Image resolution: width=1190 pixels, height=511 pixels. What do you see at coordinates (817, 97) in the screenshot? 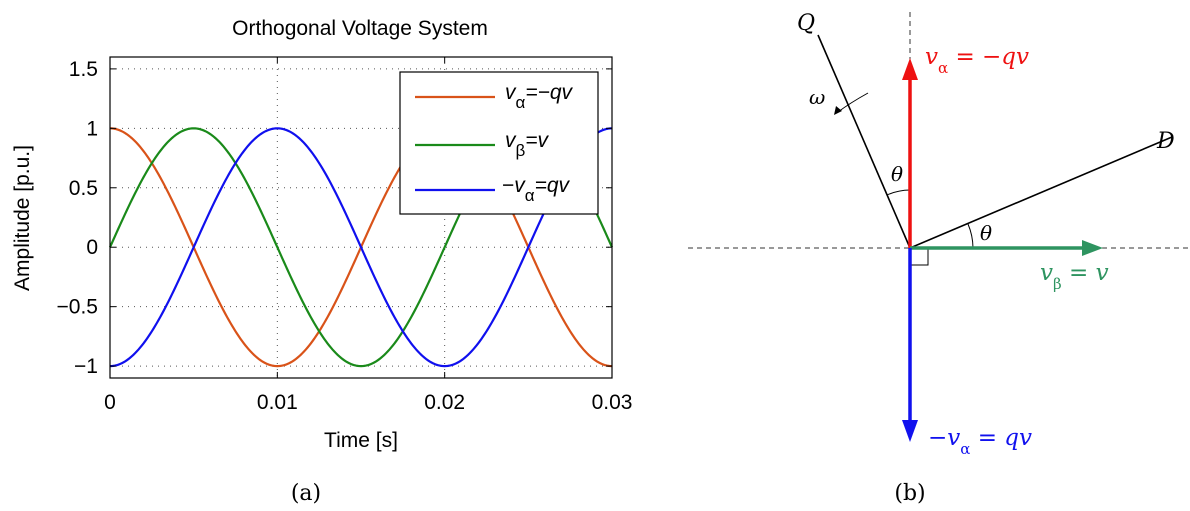
I see `omega-label: ω` at bounding box center [817, 97].